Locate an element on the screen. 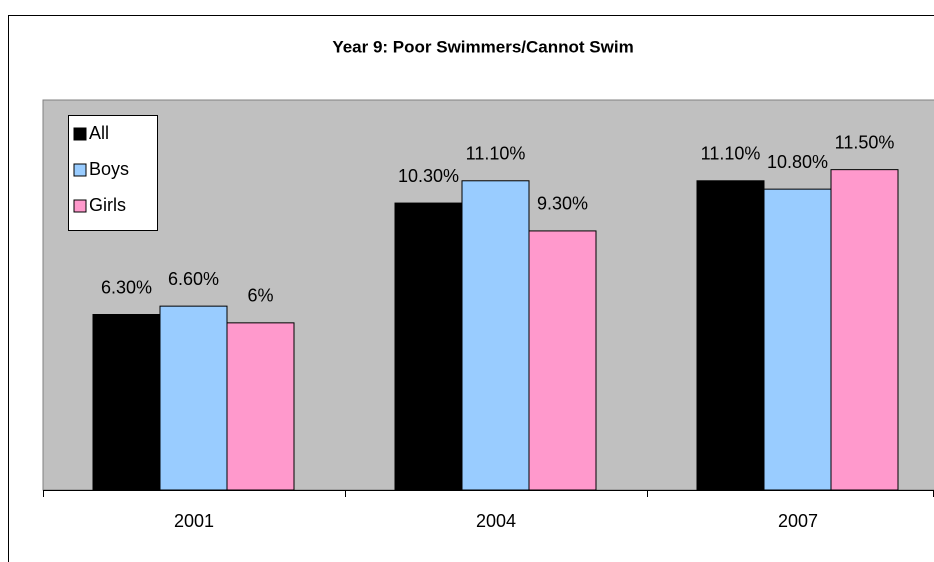  x-tick-label: 2001 is located at coordinates (194, 521).